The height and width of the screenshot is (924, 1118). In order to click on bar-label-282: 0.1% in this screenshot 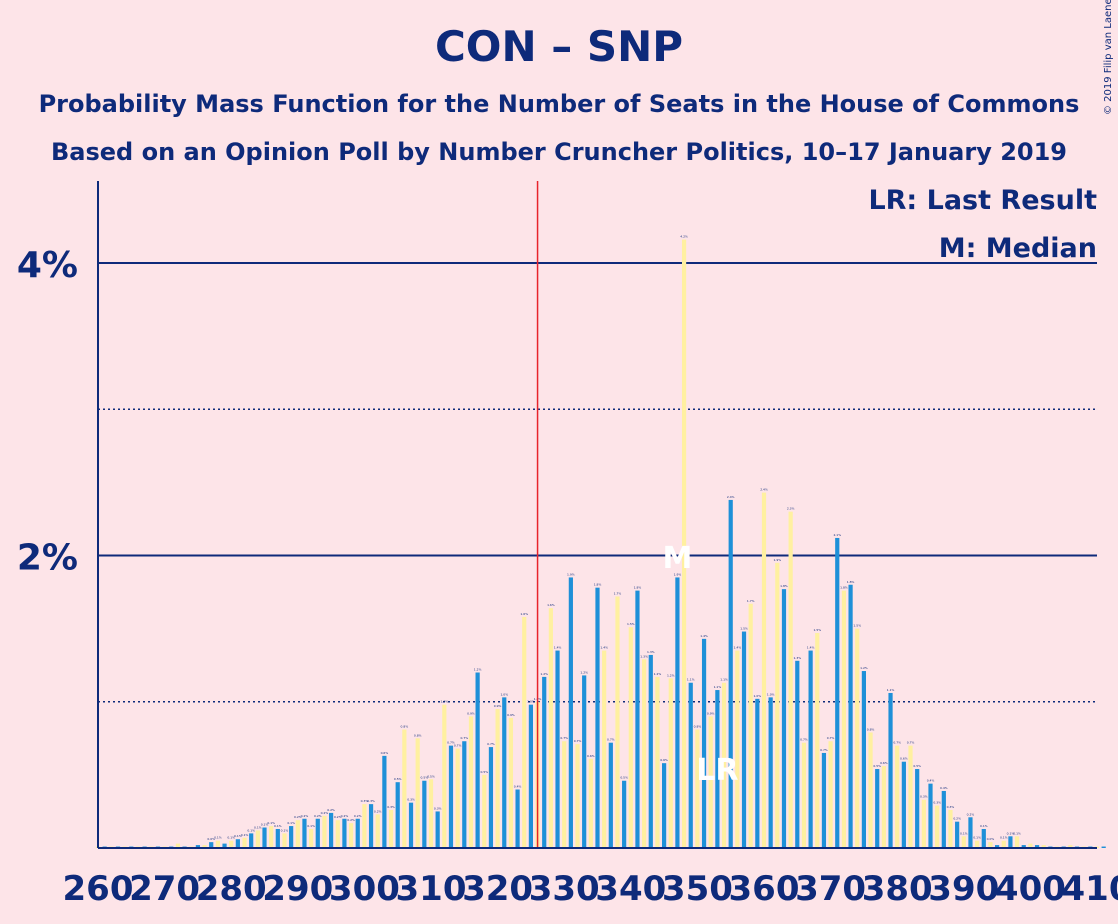, I will do `click(245, 835)`.